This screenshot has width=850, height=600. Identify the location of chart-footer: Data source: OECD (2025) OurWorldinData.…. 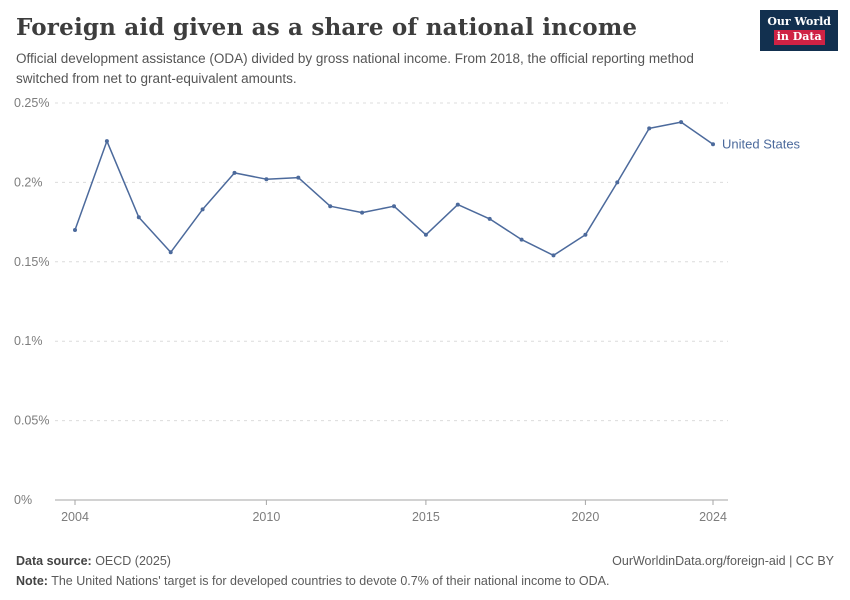
(425, 571).